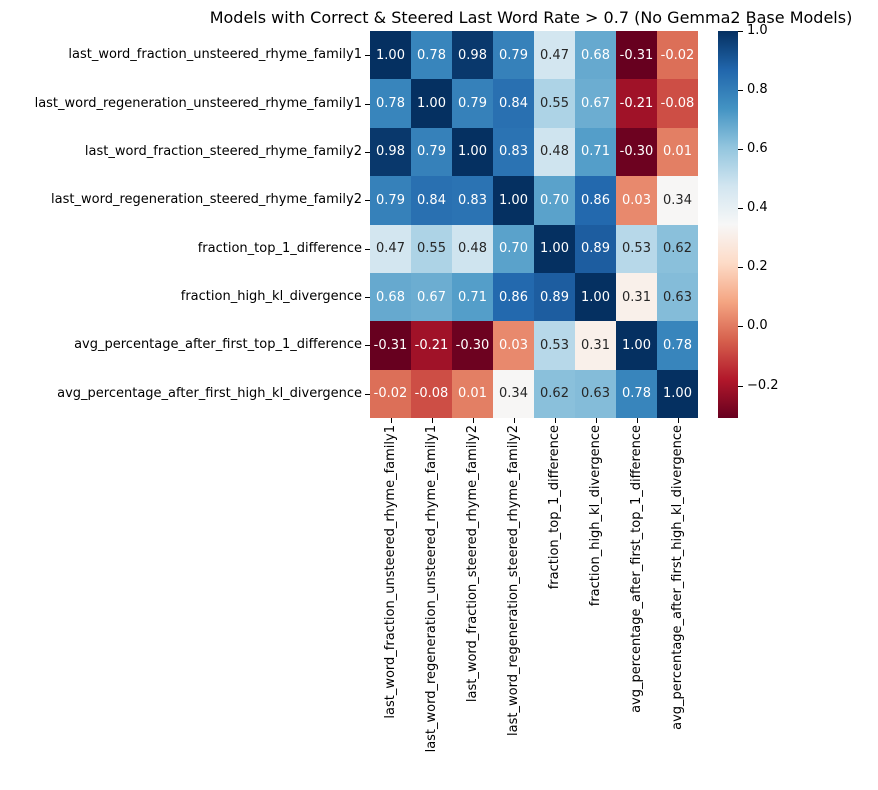  Describe the element at coordinates (757, 90) in the screenshot. I see `colorbar-tick-label: 0.8` at that location.